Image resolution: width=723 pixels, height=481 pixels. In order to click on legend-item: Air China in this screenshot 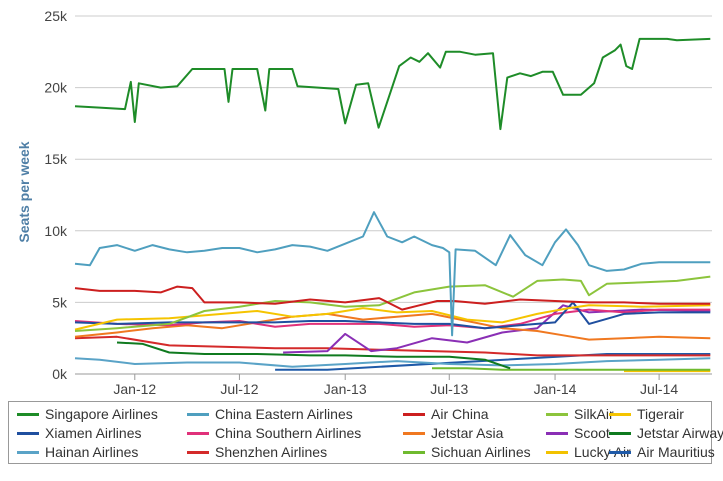, I will do `click(446, 414)`.